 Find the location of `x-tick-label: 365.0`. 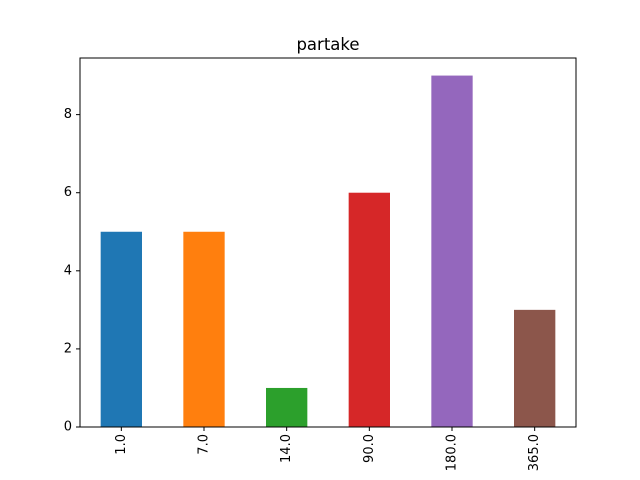

x-tick-label: 365.0 is located at coordinates (534, 452).